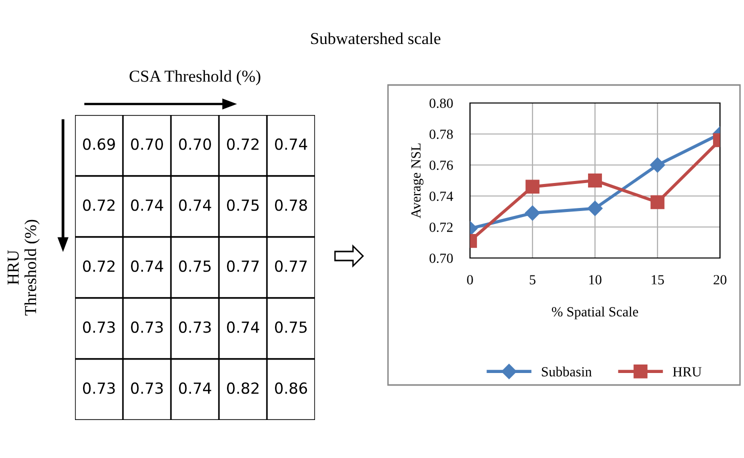 Image resolution: width=744 pixels, height=458 pixels. Describe the element at coordinates (441, 103) in the screenshot. I see `y-tick-label: 0.80` at that location.